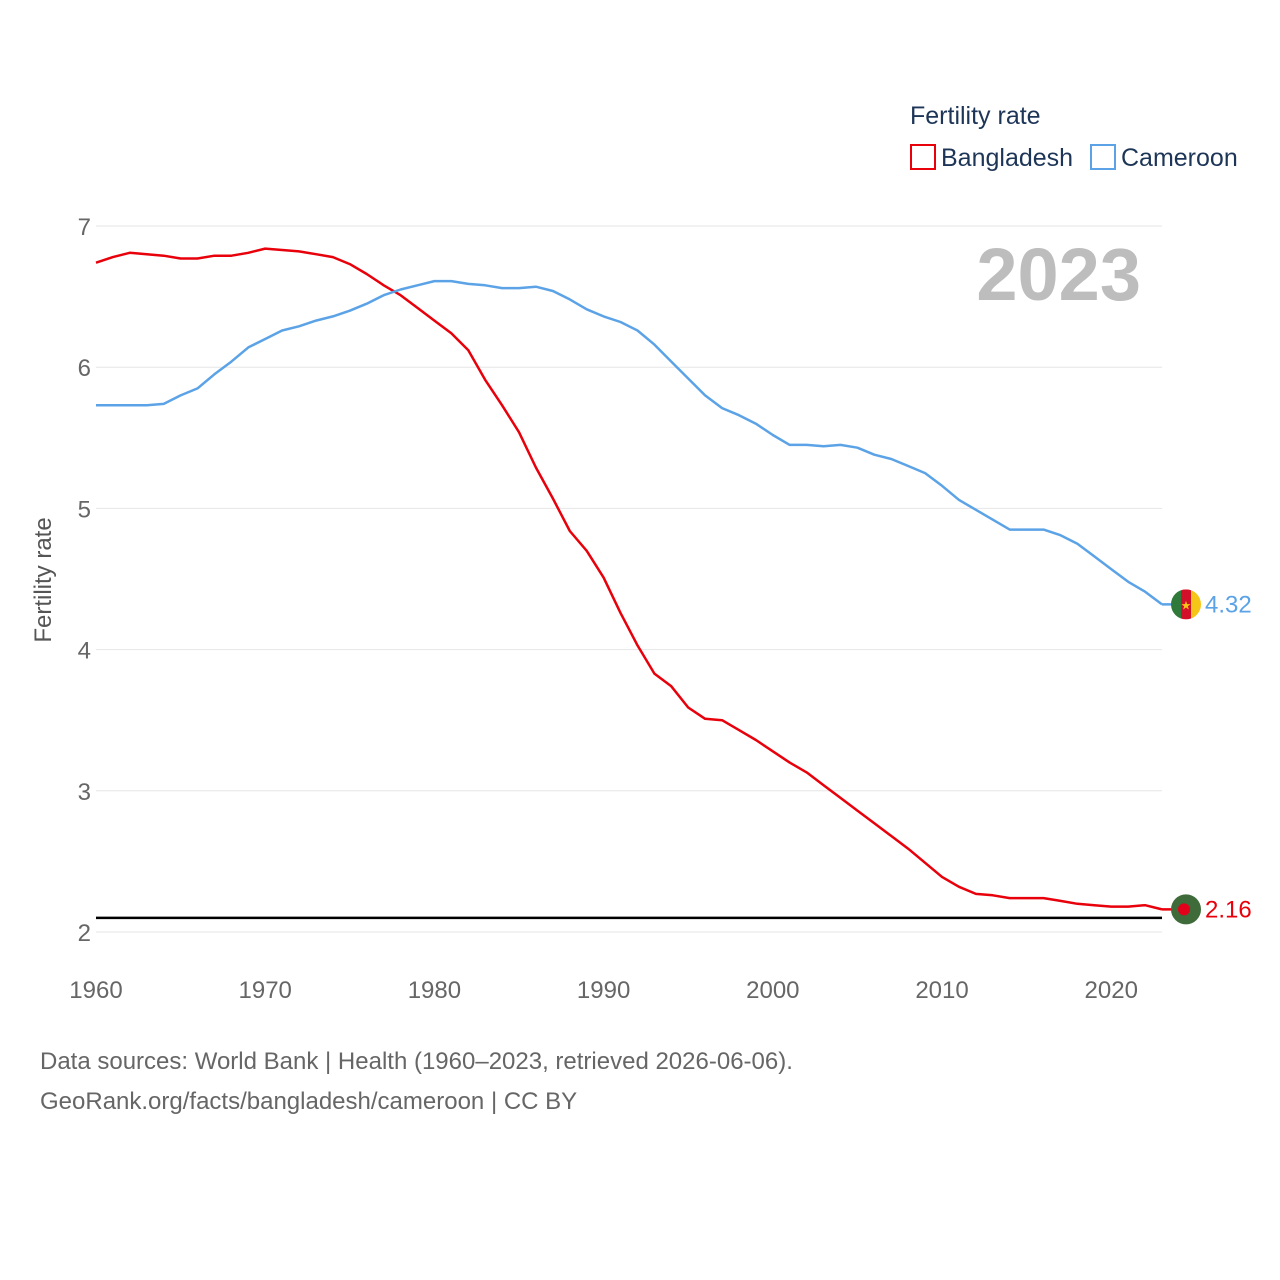 The width and height of the screenshot is (1280, 1280). What do you see at coordinates (1228, 604) in the screenshot?
I see `end-value-cameroon: 4.32` at bounding box center [1228, 604].